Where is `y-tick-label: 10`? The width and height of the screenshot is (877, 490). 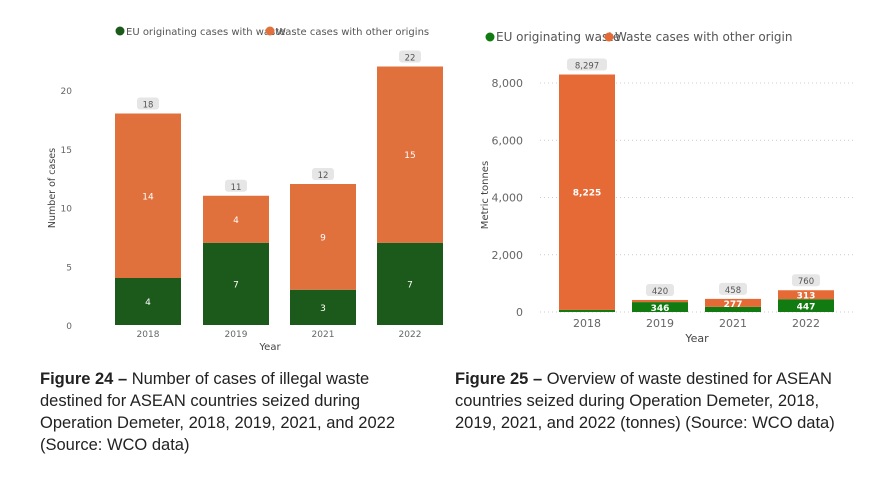 y-tick-label: 10 is located at coordinates (67, 210).